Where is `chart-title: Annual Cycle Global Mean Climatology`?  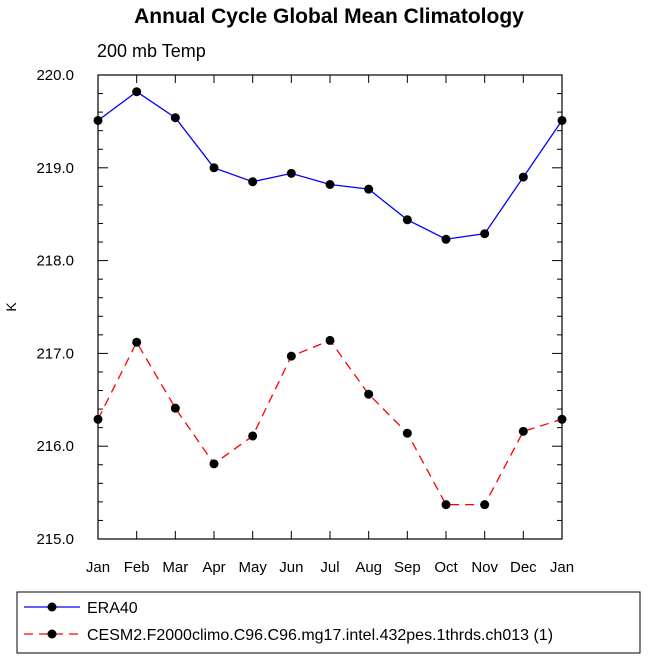 chart-title: Annual Cycle Global Mean Climatology is located at coordinates (329, 16).